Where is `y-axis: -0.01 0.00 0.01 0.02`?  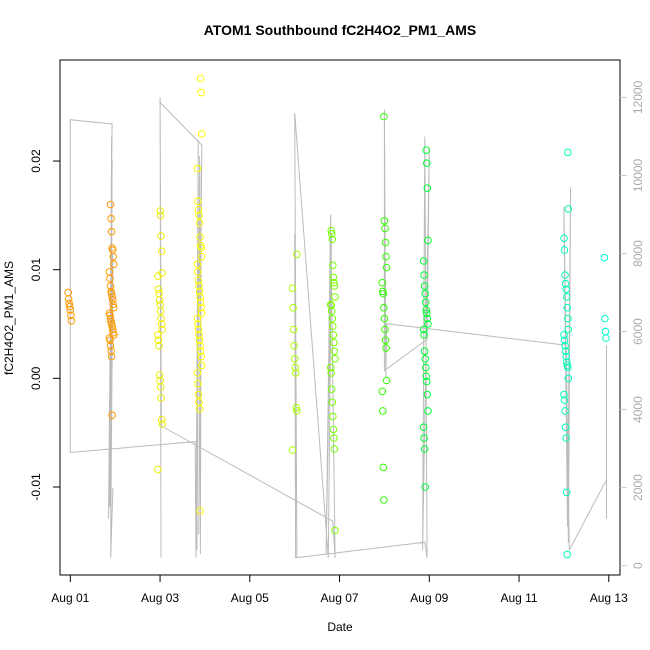
y-axis: -0.01 0.00 0.01 0.02 is located at coordinates (45, 325).